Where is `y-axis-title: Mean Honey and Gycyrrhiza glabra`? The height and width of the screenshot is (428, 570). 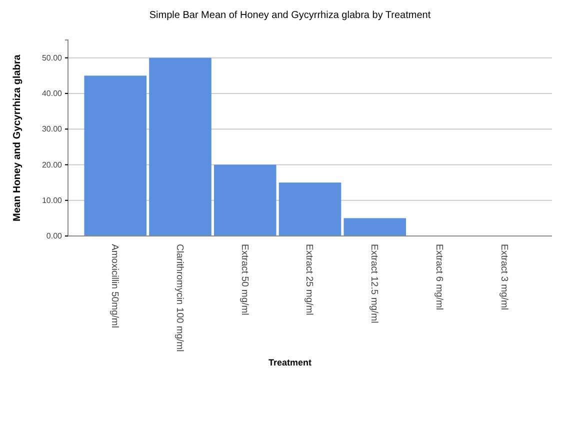 y-axis-title: Mean Honey and Gycyrrhiza glabra is located at coordinates (17, 138).